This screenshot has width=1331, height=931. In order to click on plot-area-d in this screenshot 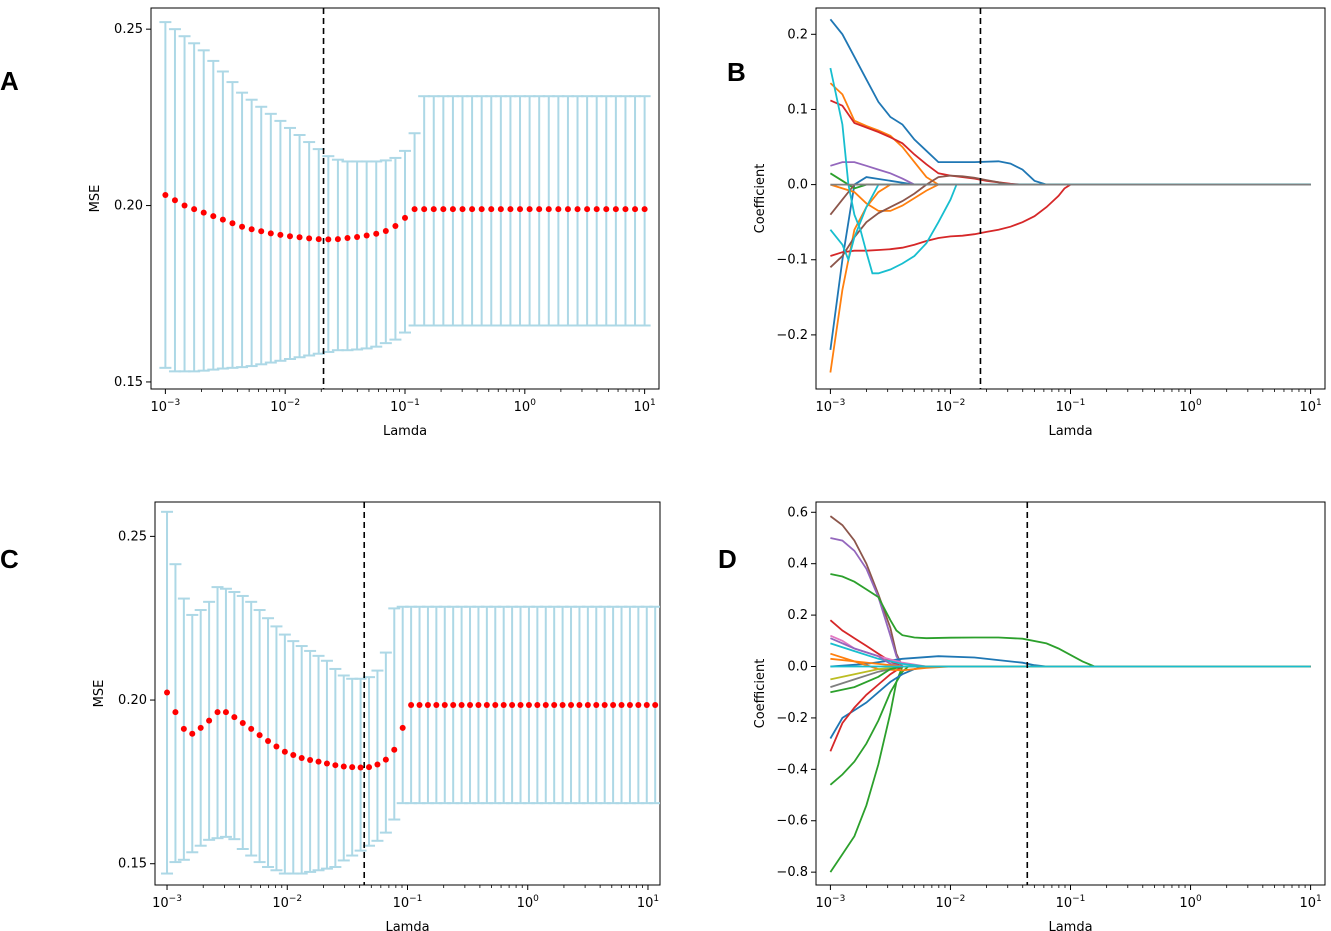, I will do `click(1070, 694)`.